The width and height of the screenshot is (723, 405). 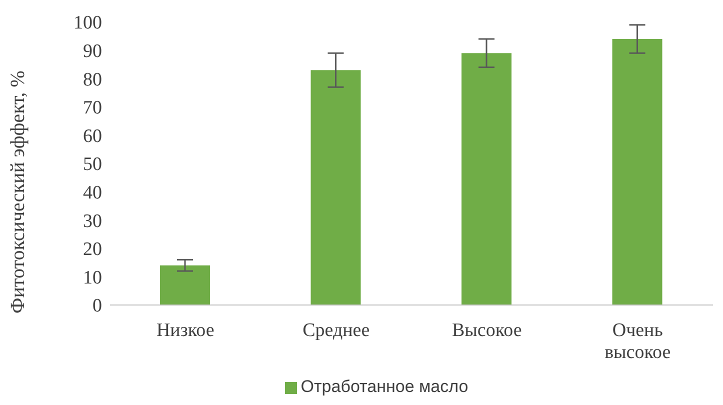 I want to click on y-tick-label: 80, so click(x=92, y=79).